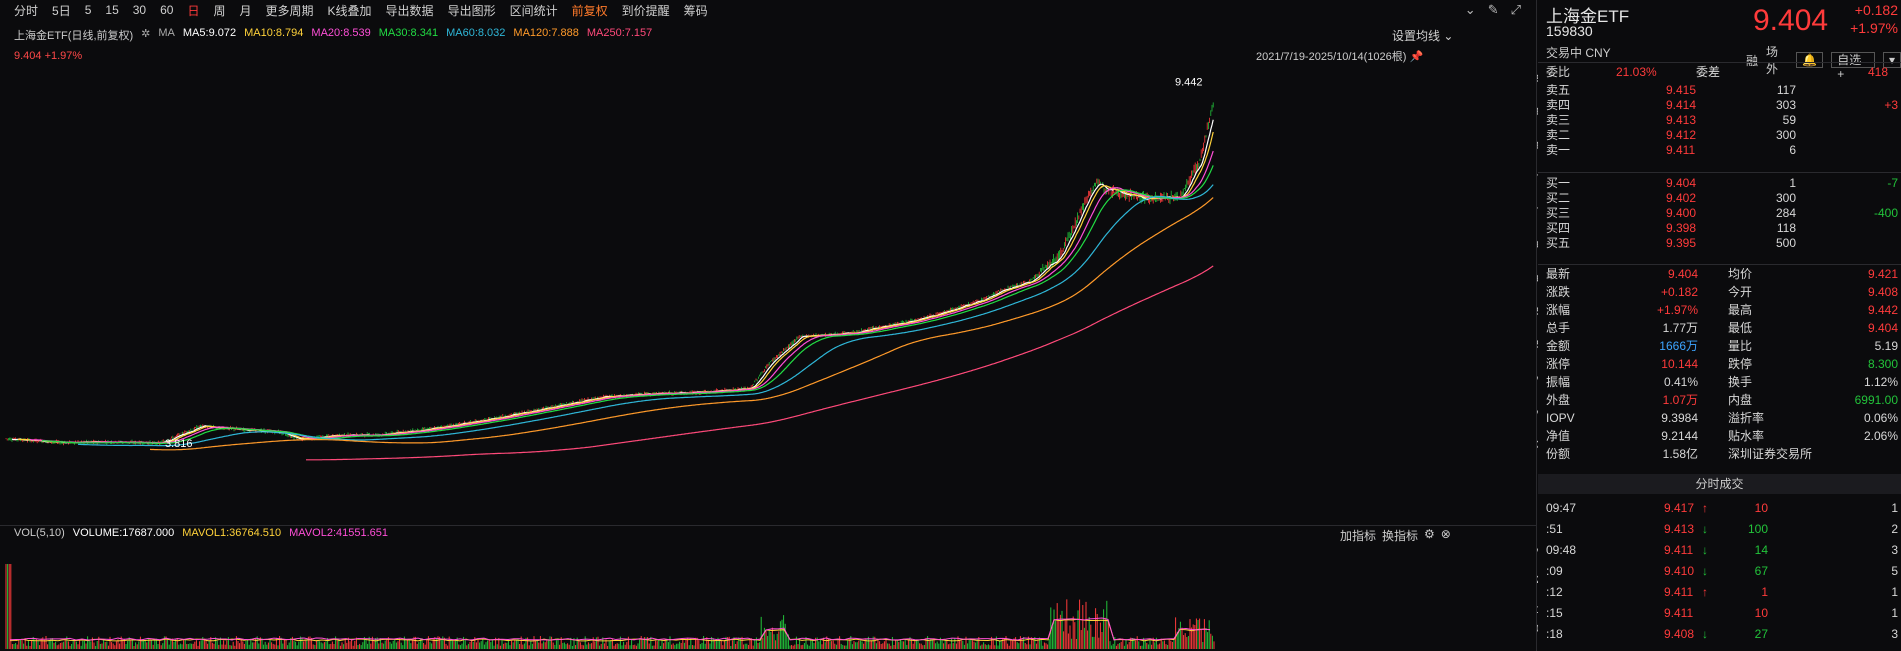  What do you see at coordinates (1722, 150) in the screenshot?
I see `ask-row: 卖一 9.411 6` at bounding box center [1722, 150].